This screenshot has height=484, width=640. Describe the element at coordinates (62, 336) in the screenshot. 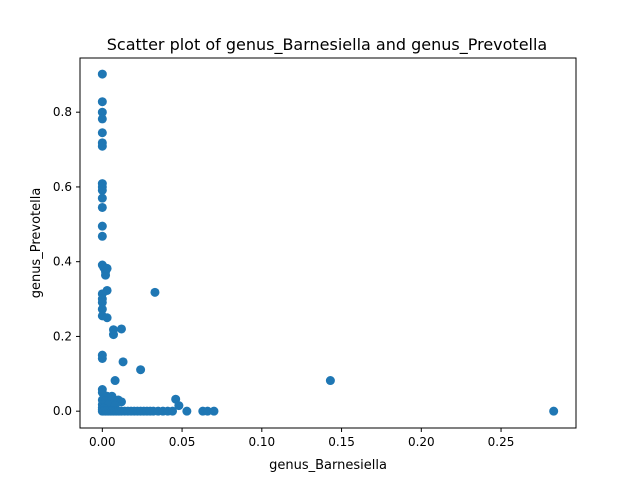

I see `y-tick-label: 0.2` at that location.